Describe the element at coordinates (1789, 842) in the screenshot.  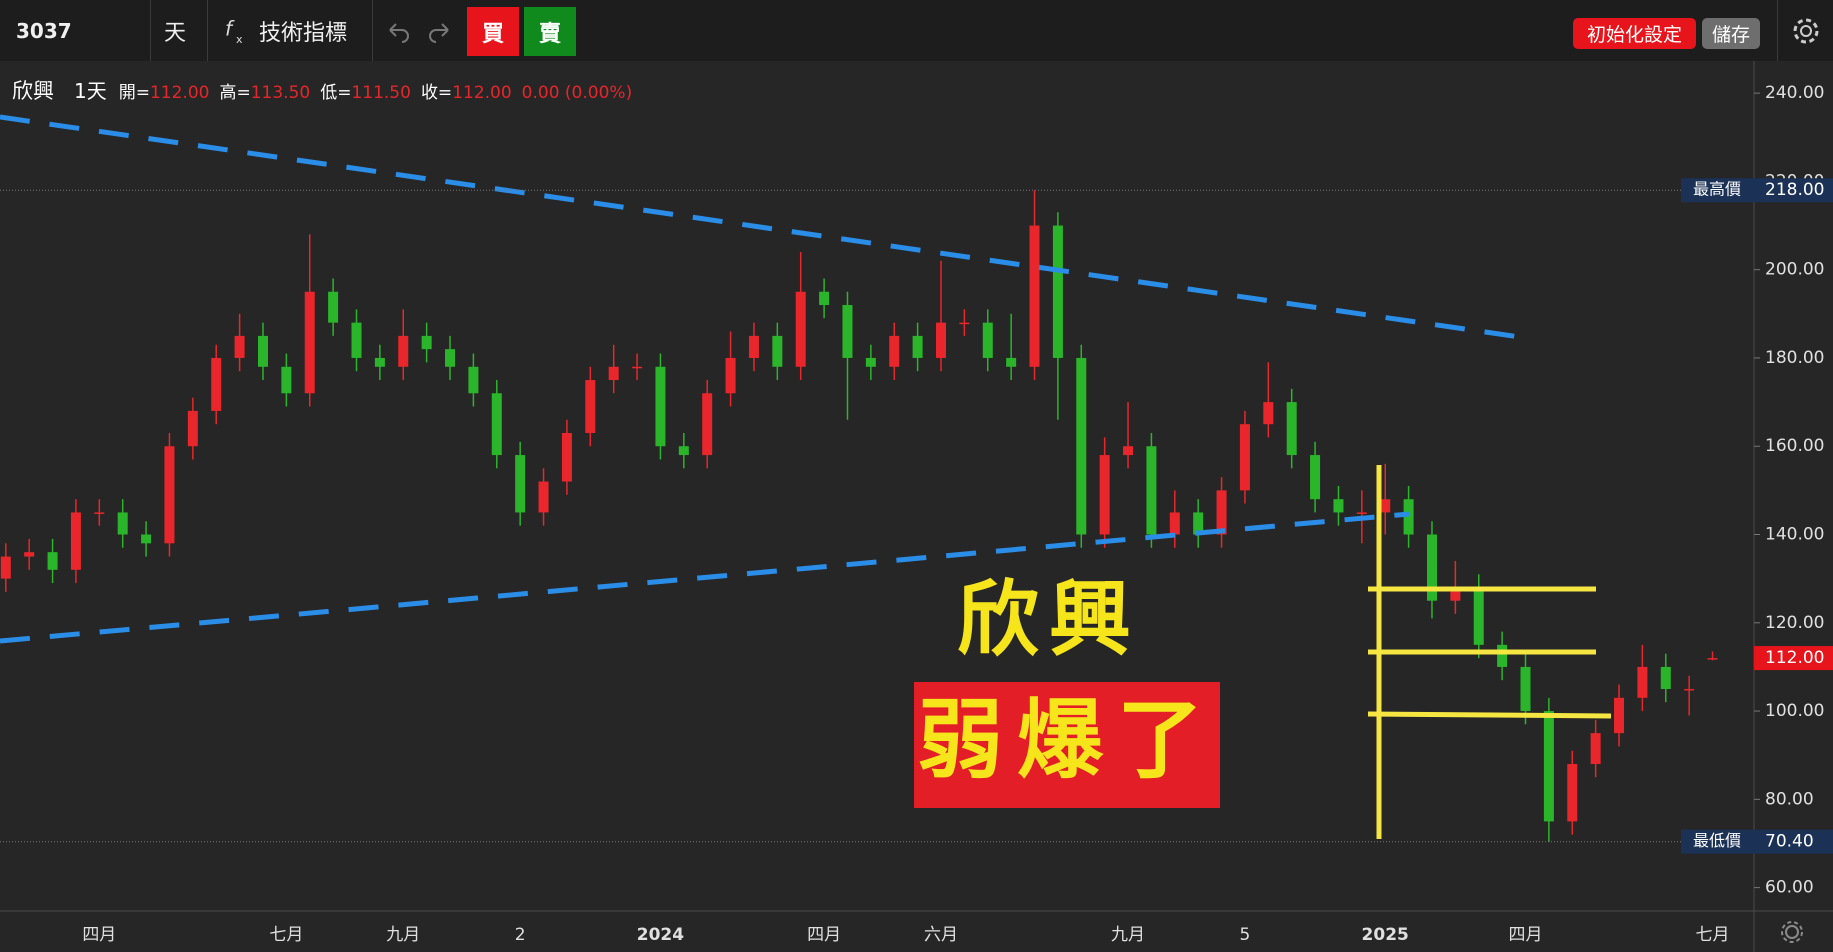
I see `marker-value: 70.40` at that location.